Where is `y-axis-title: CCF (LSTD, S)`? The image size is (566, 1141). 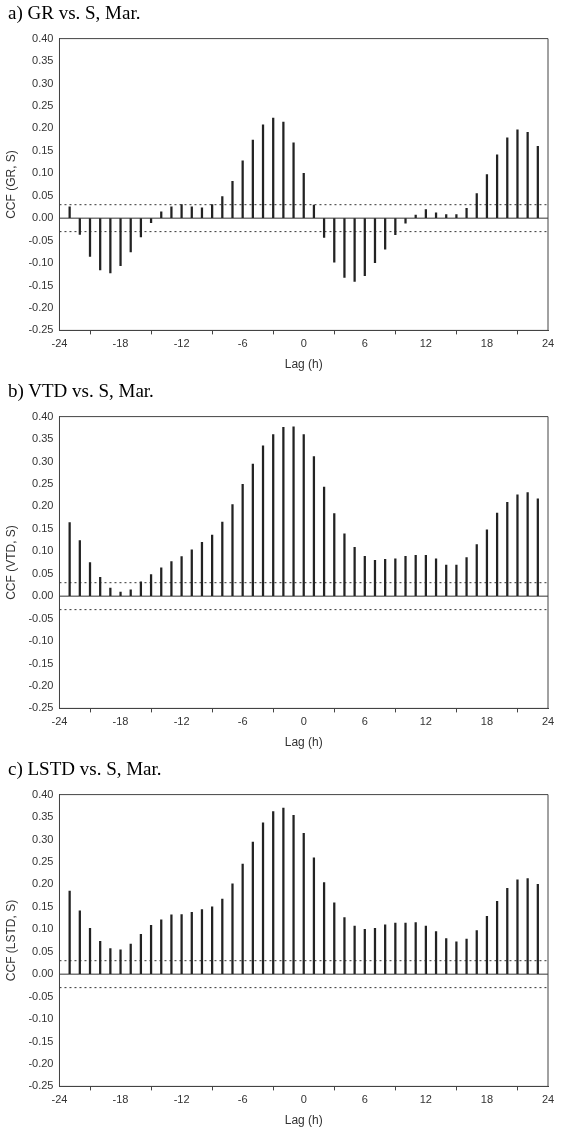
y-axis-title: CCF (LSTD, S) is located at coordinates (10, 940).